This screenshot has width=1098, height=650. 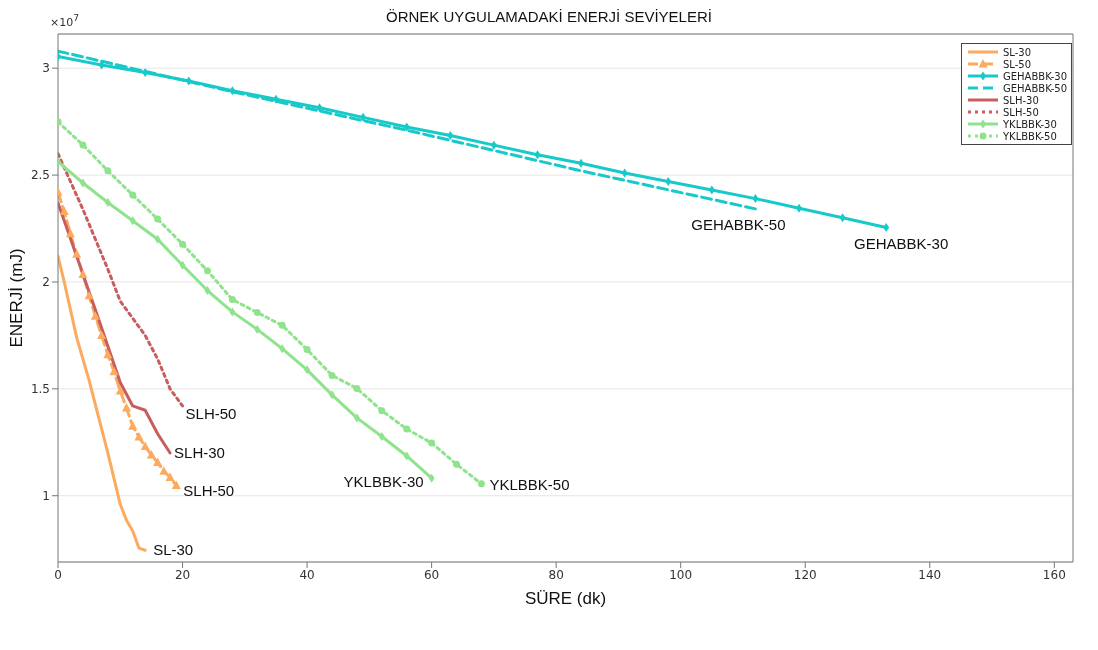 I want to click on legend-label: YKLBBK-30, so click(x=1030, y=124).